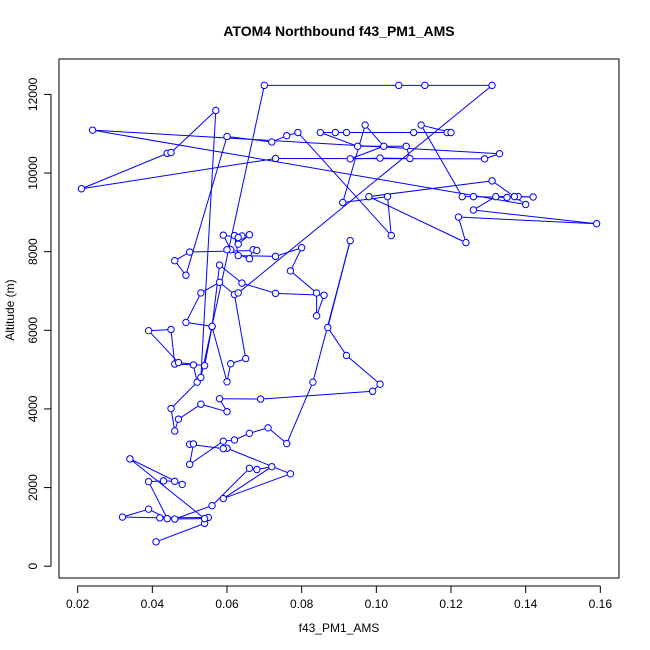  Describe the element at coordinates (33, 330) in the screenshot. I see `y-tick-label: 6000` at that location.